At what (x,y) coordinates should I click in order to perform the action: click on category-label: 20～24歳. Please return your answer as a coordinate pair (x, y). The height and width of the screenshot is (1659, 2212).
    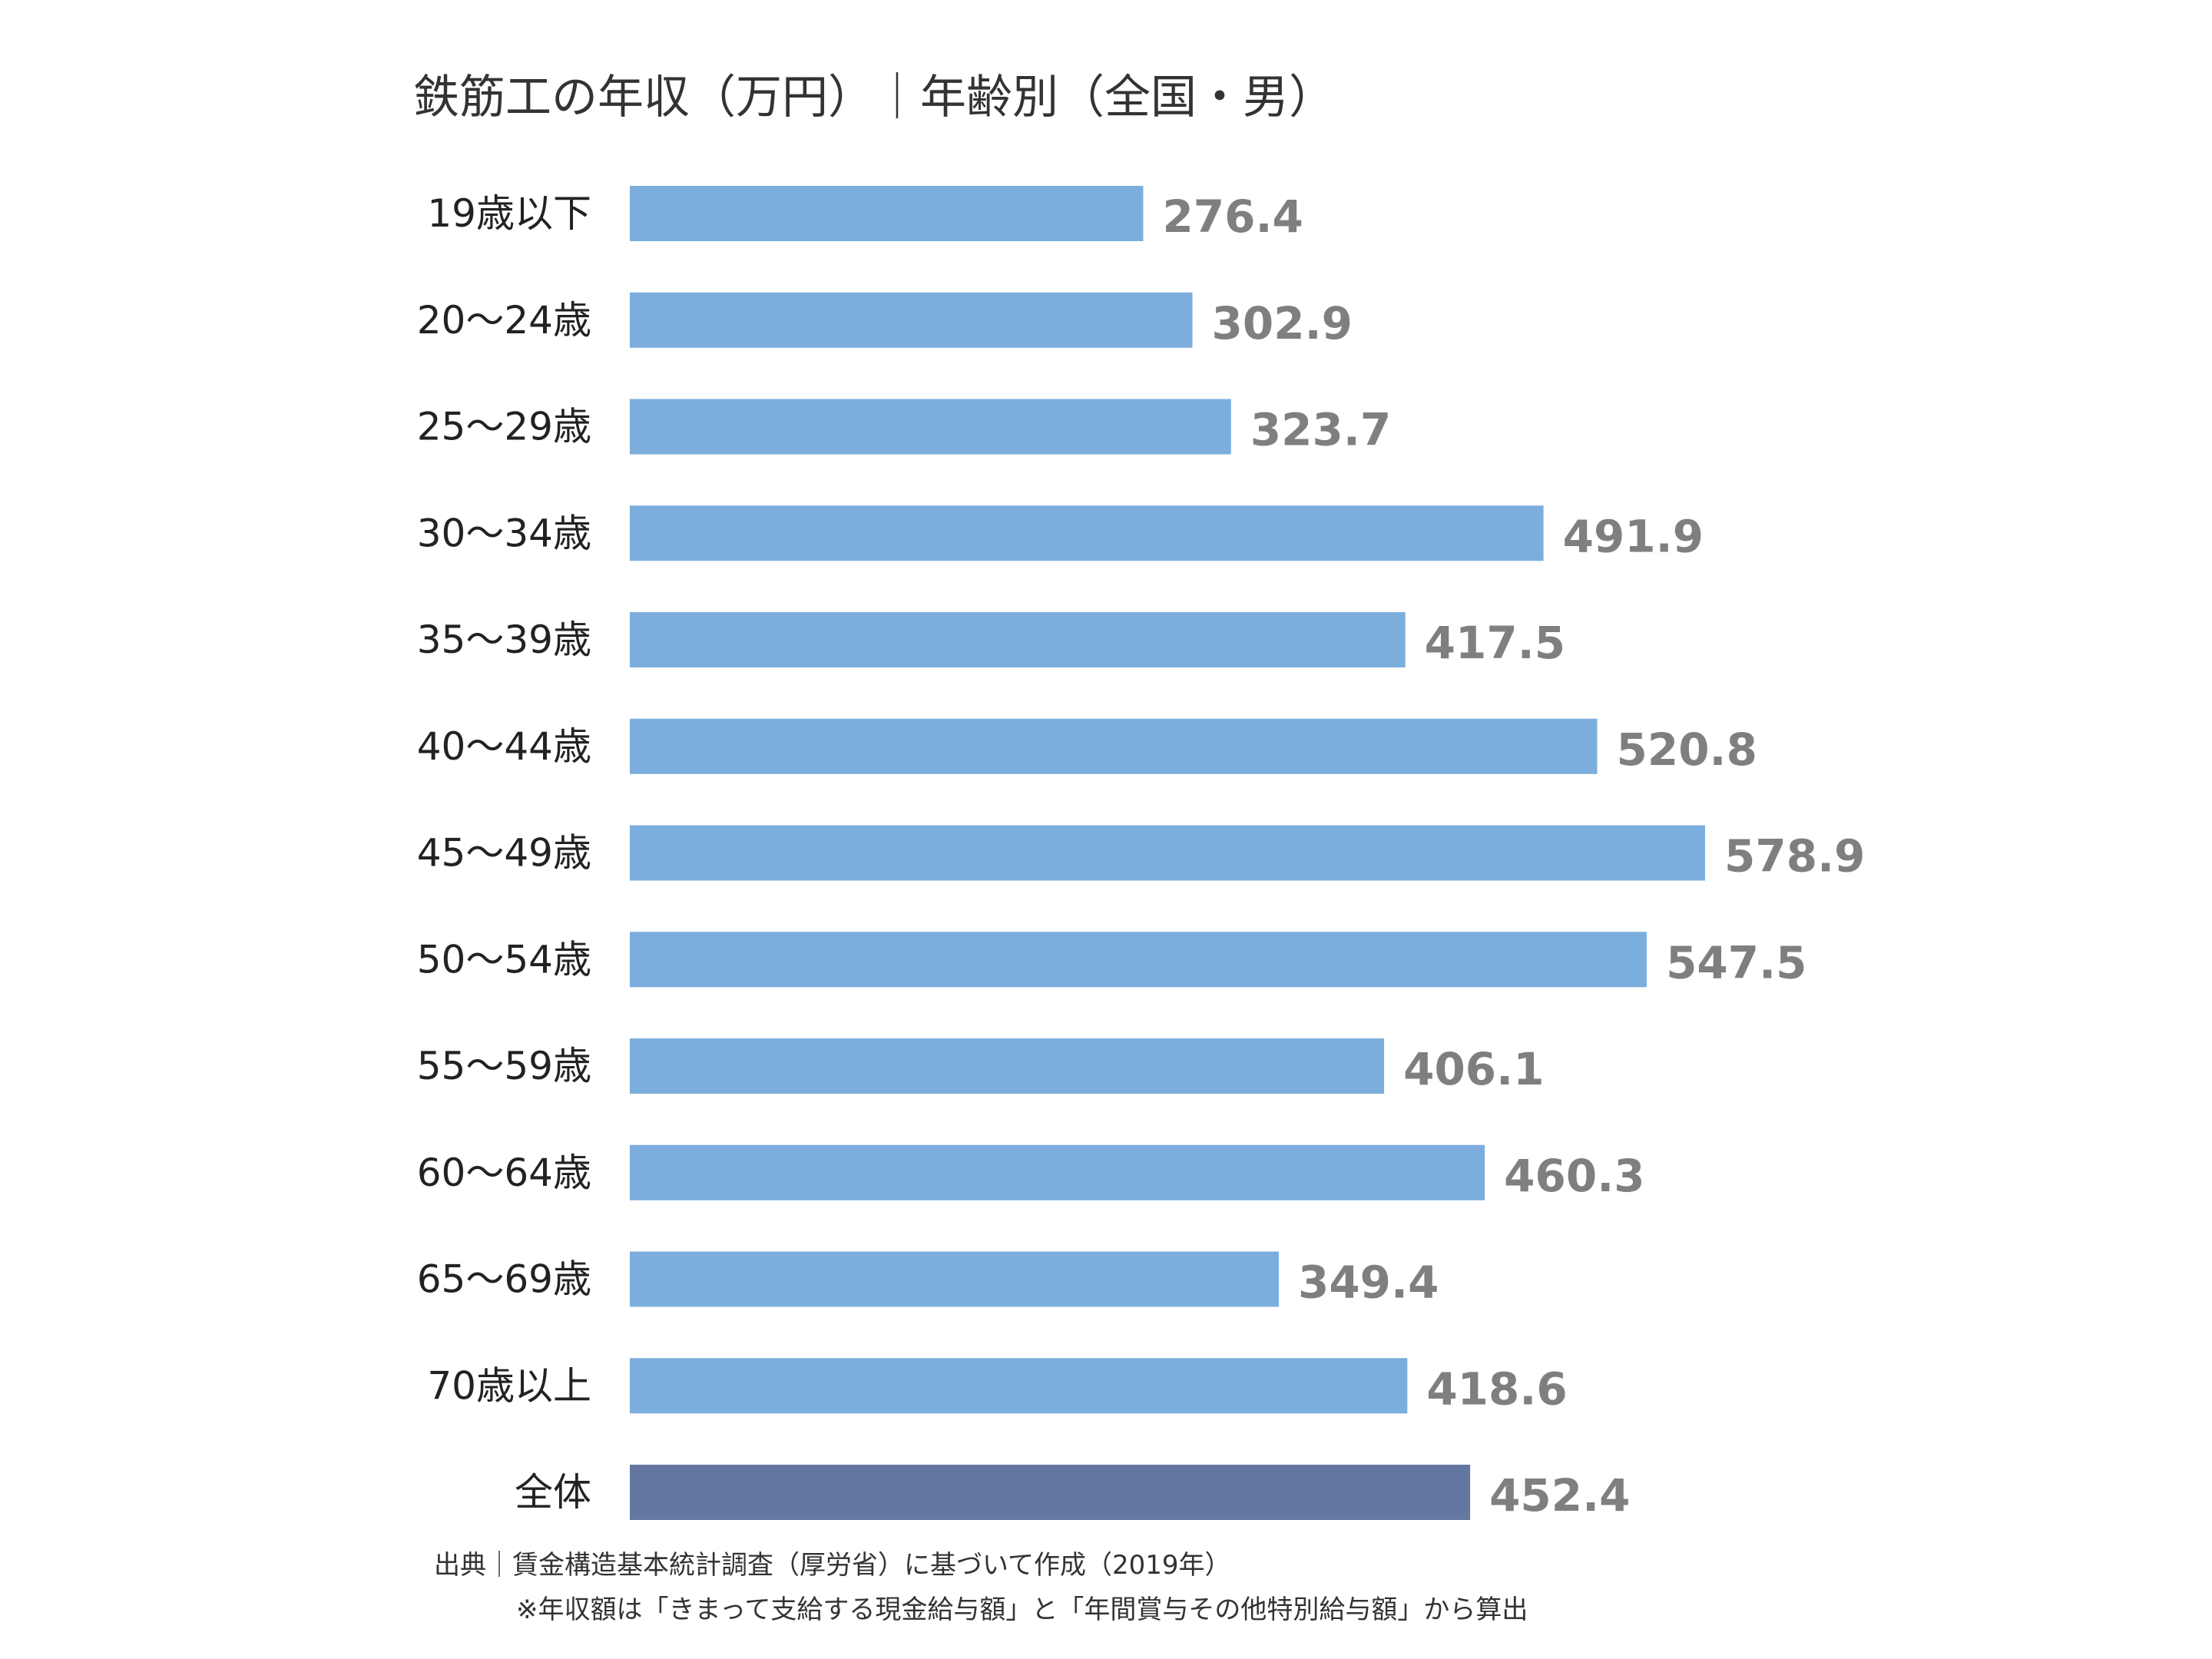
    Looking at the image, I should click on (504, 320).